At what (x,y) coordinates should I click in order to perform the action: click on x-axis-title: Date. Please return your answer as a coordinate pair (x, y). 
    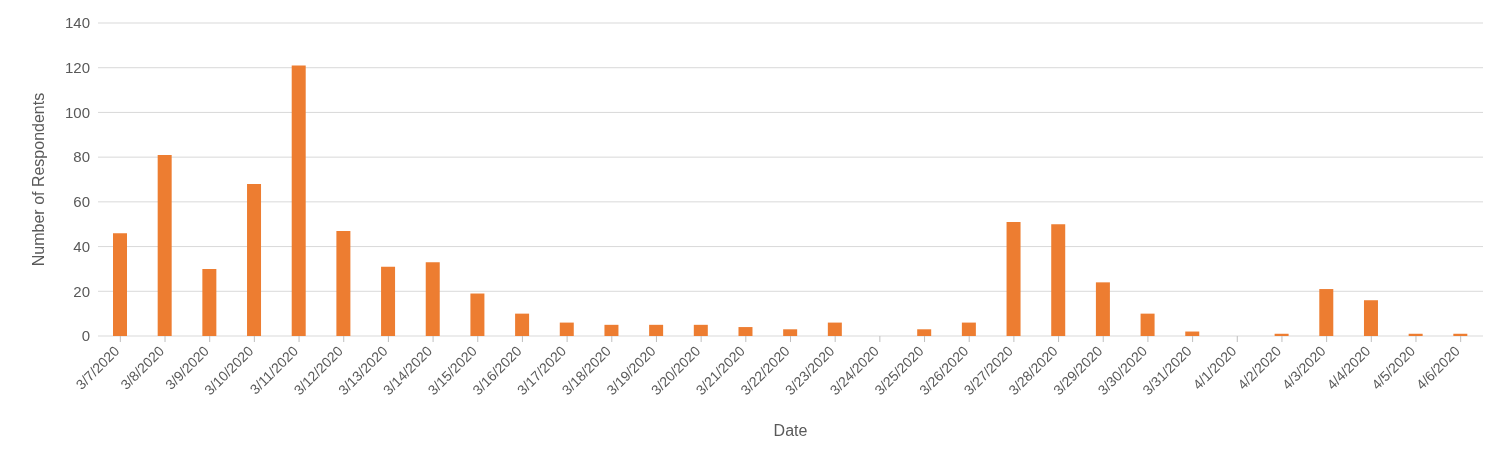
    Looking at the image, I should click on (790, 430).